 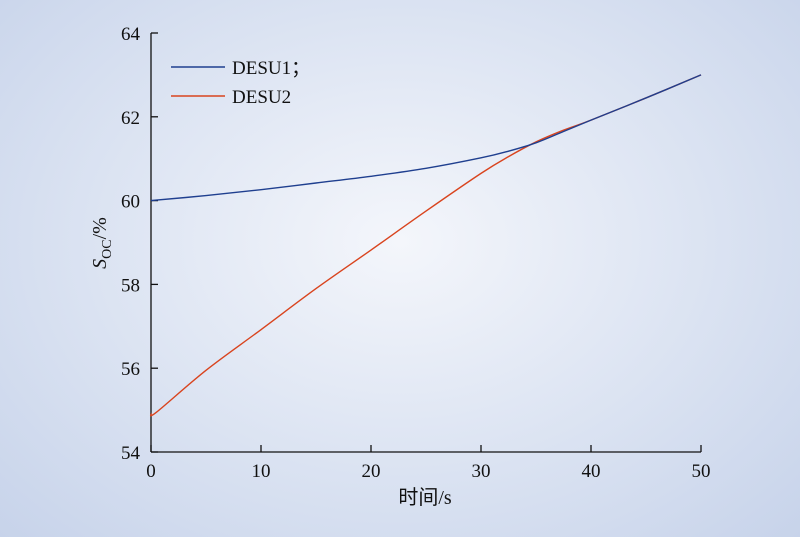 I want to click on x-tick-label: 20, so click(x=371, y=471).